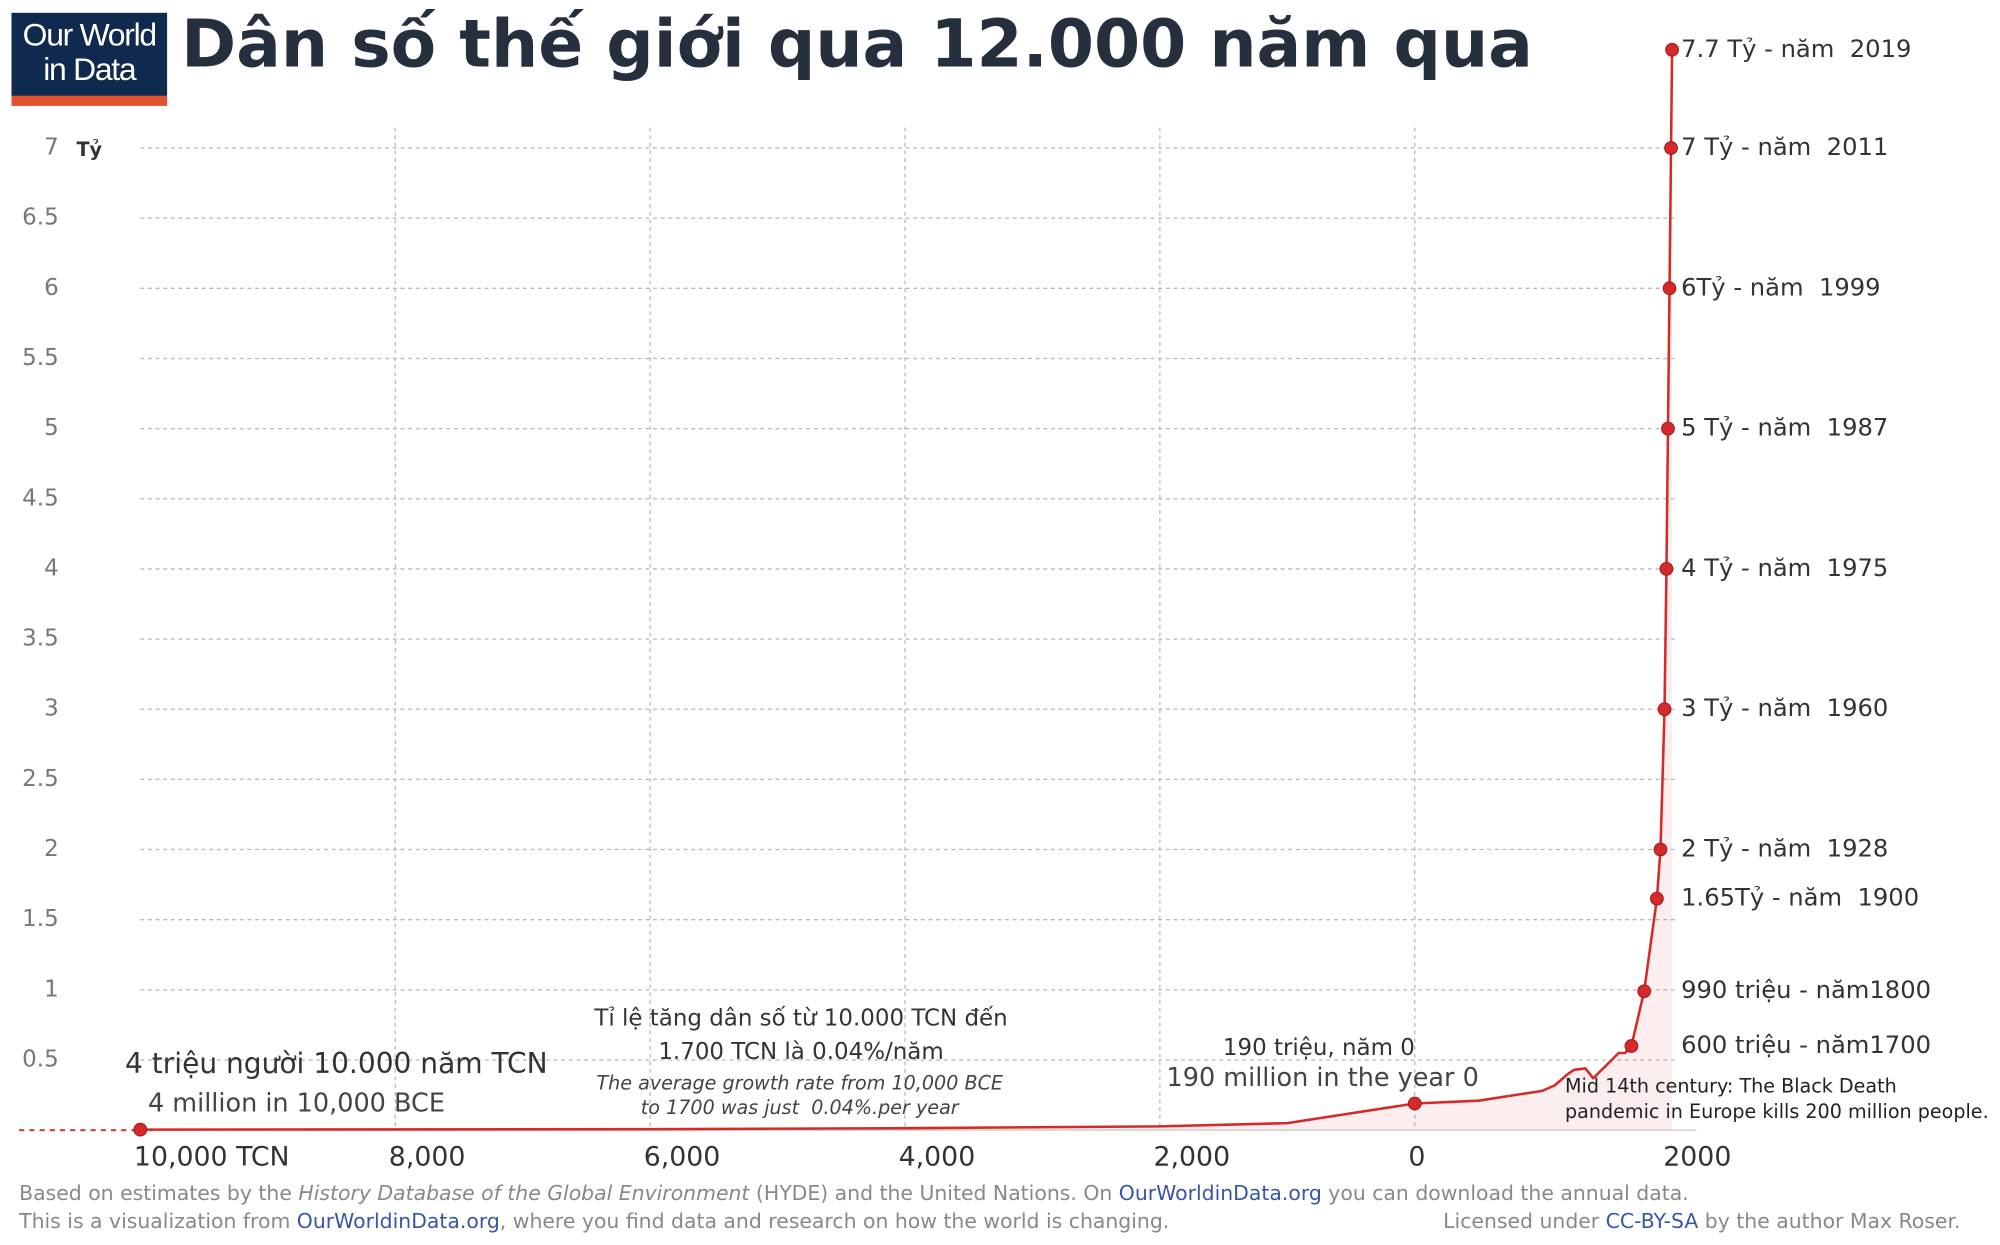 The image size is (2000, 1245). Describe the element at coordinates (51, 709) in the screenshot. I see `y-tick-label: 3` at that location.